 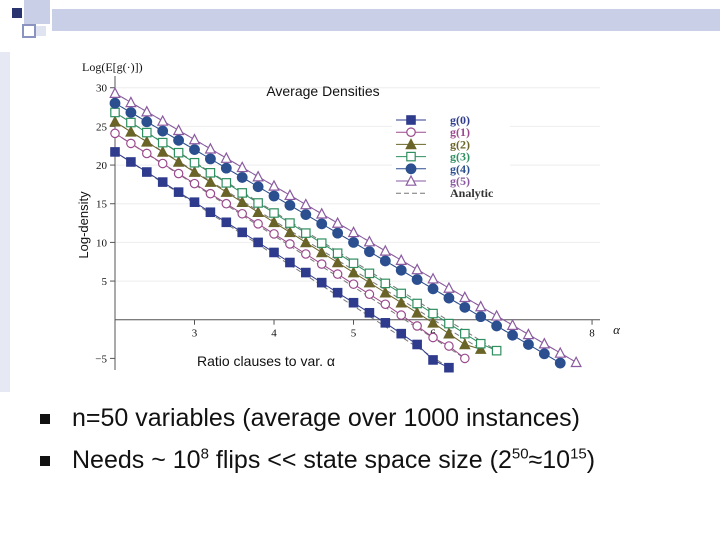 I want to click on decor-square-light, so click(x=37, y=12).